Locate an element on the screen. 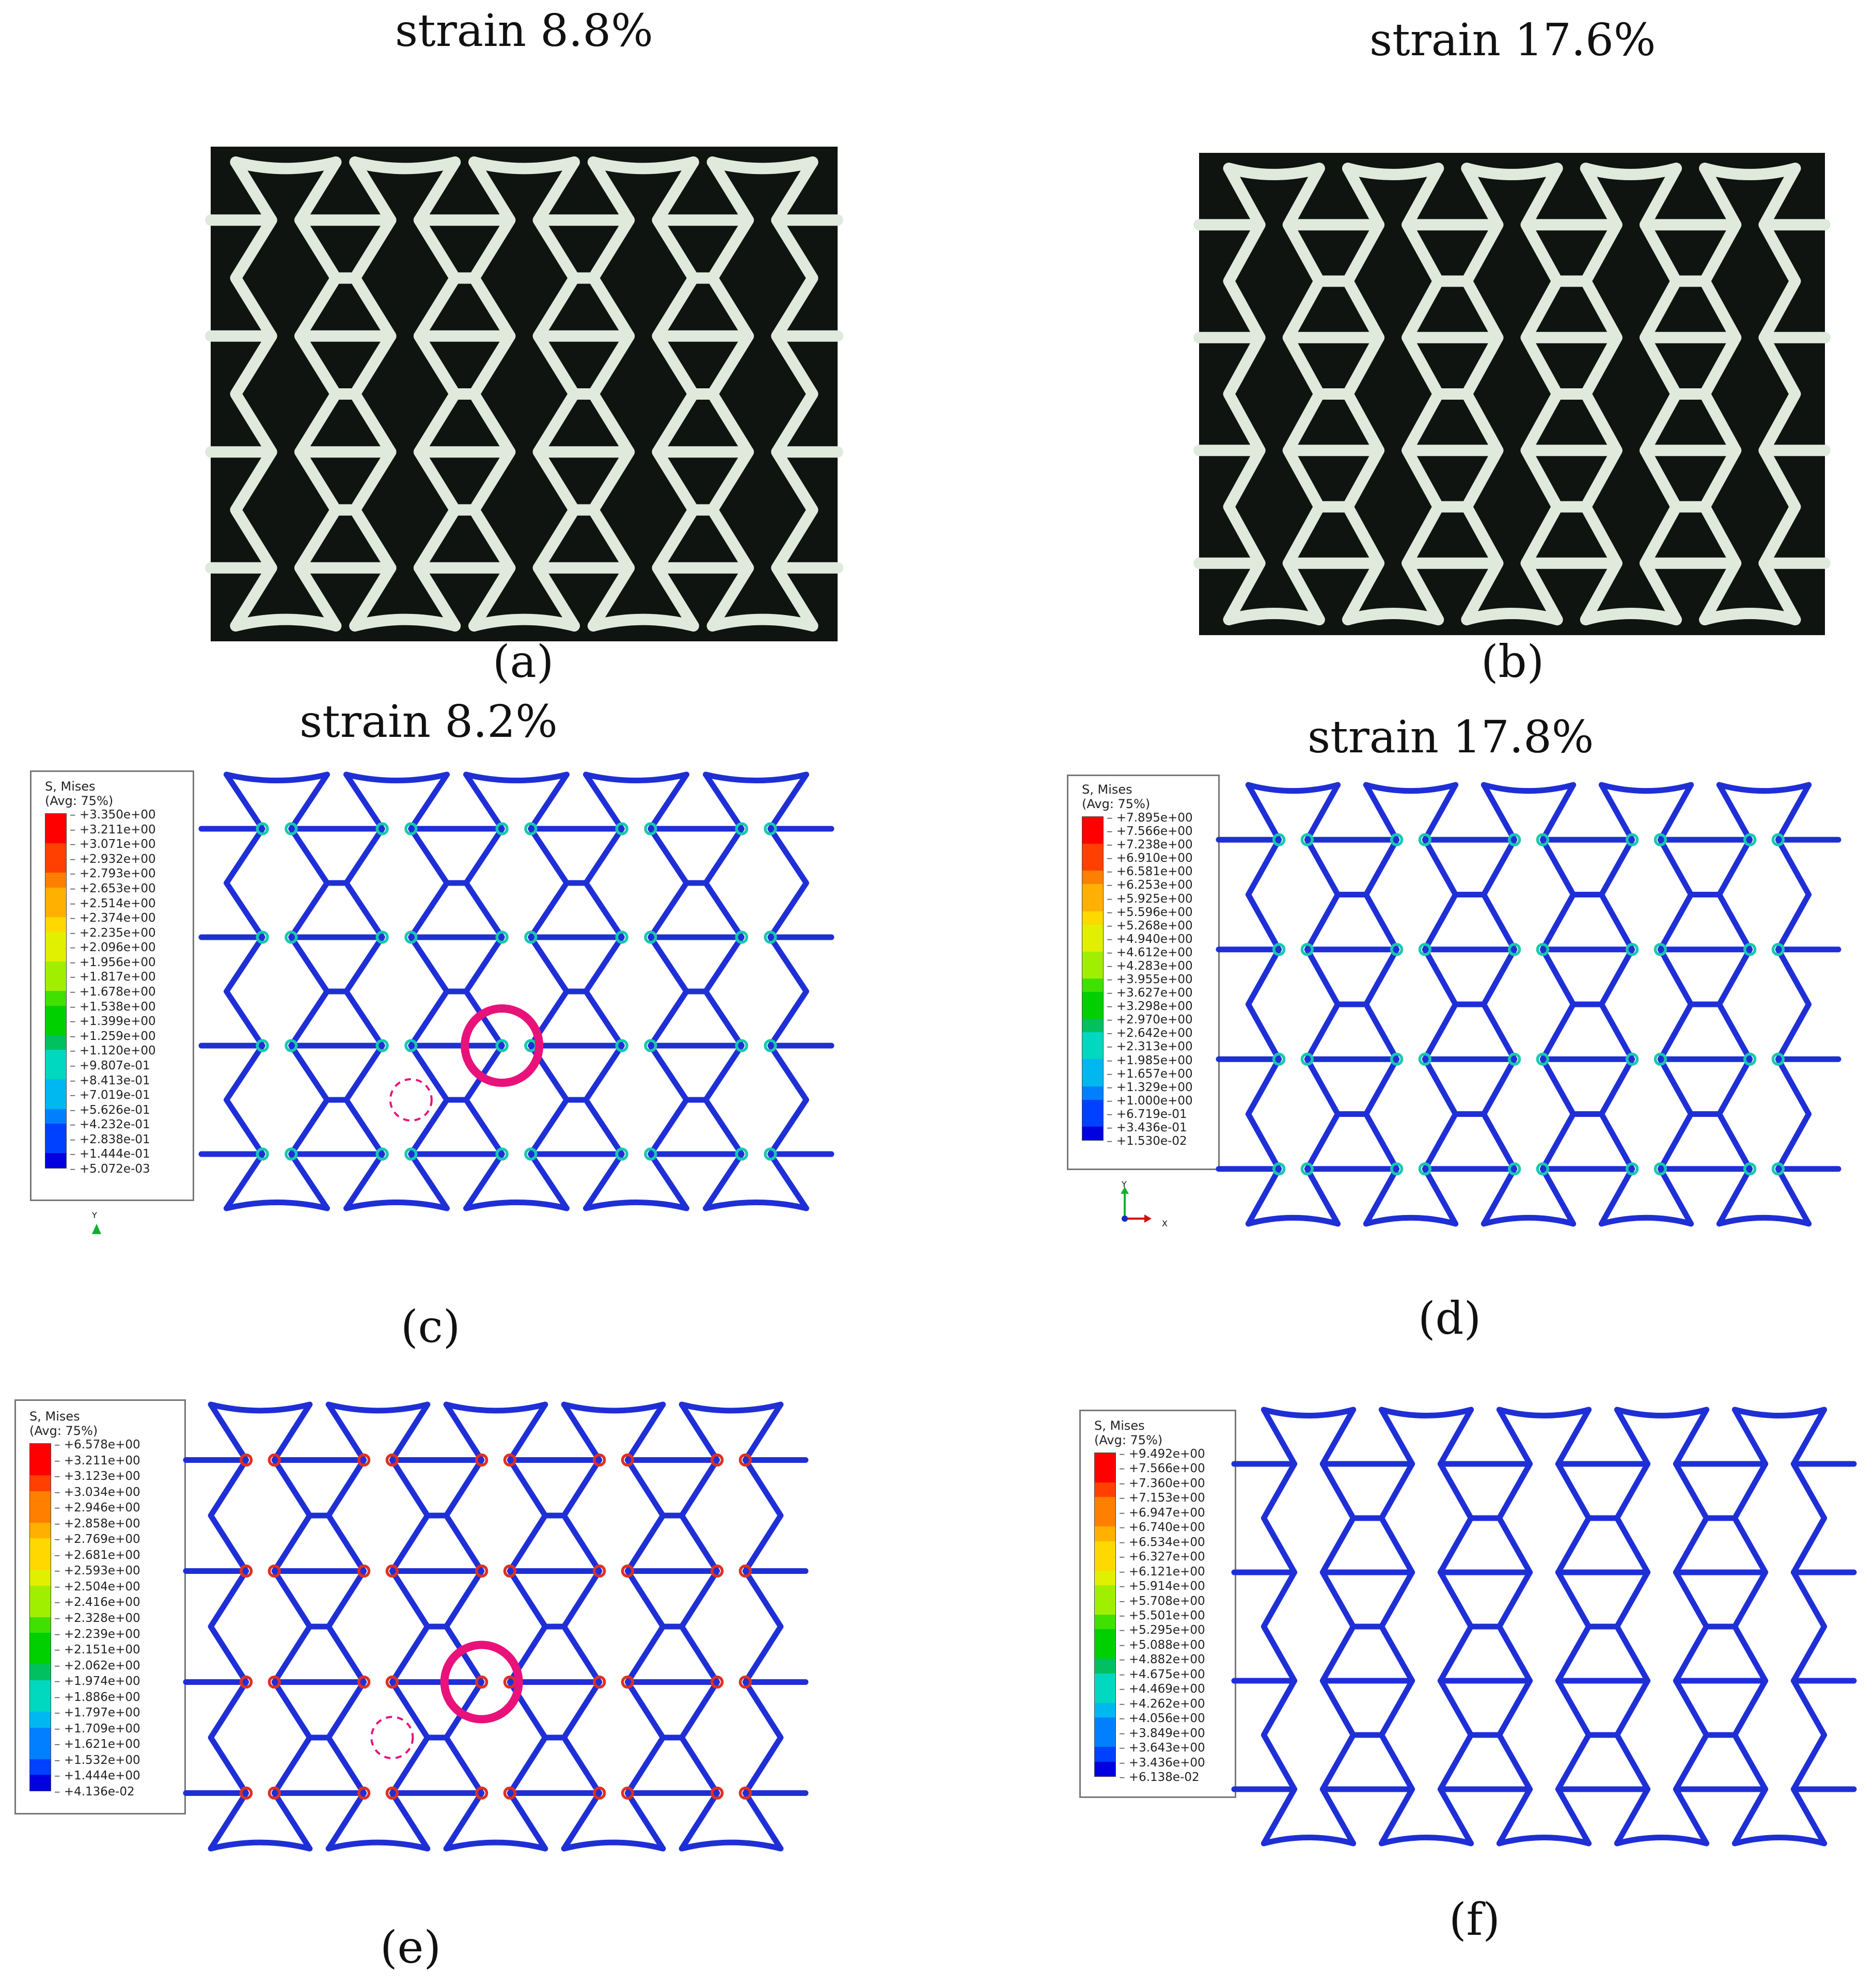 The image size is (1874, 1988). legend-value: +4.612e+00 is located at coordinates (1150, 952).